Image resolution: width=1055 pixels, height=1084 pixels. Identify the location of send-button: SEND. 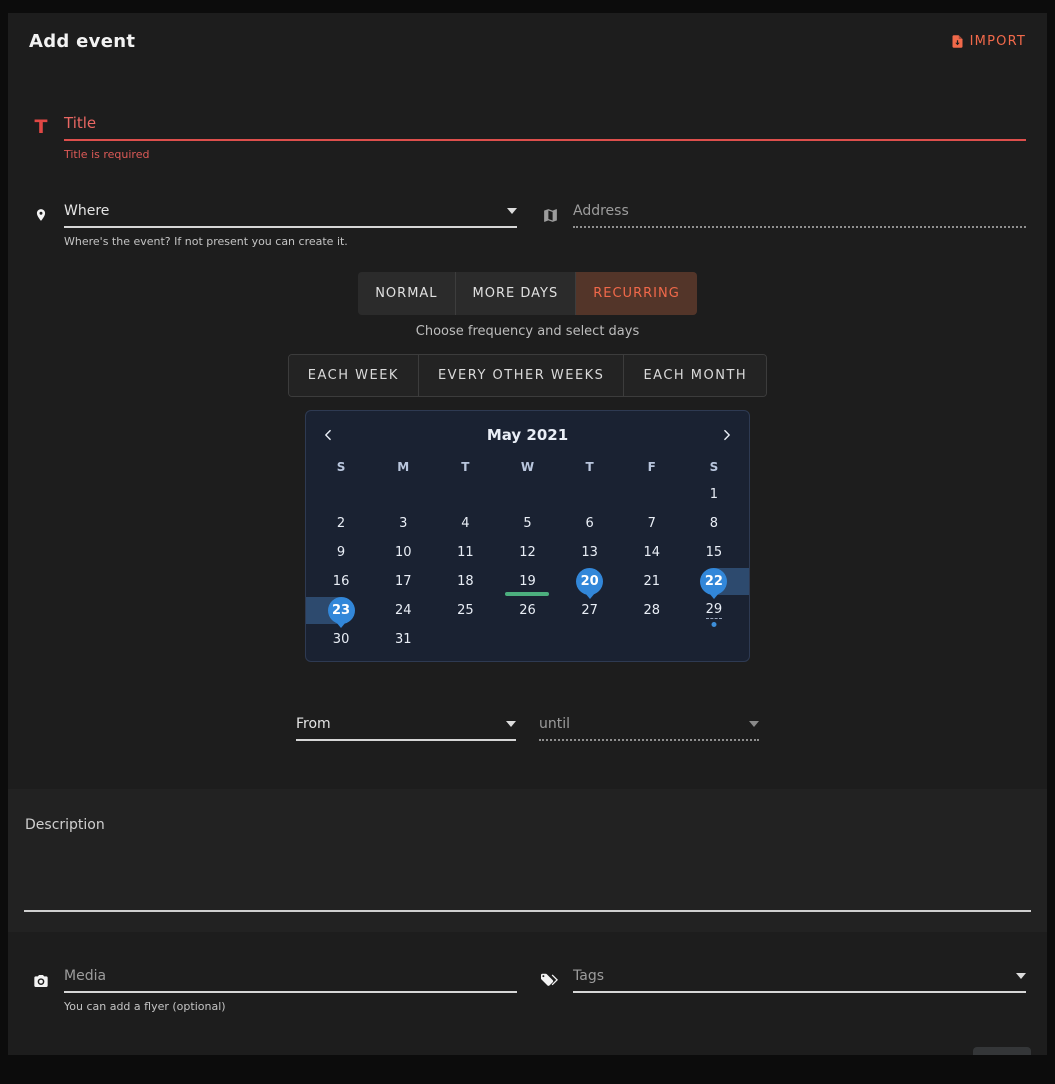
(1002, 1051).